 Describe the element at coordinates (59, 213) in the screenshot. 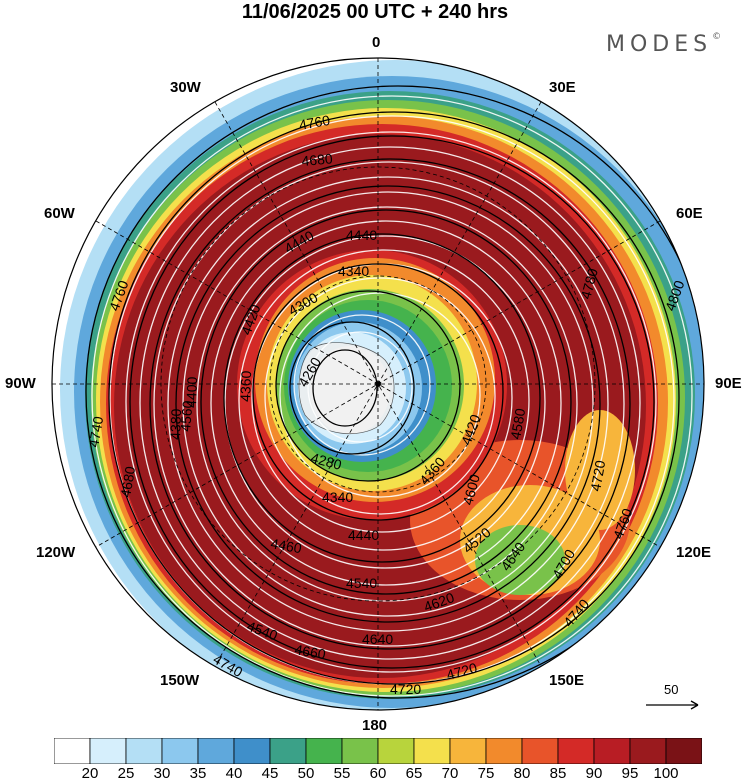

I see `longitude-label: 60W` at that location.